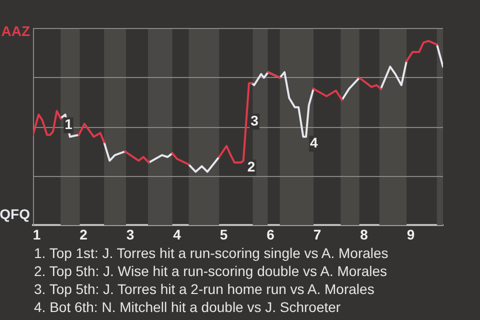 Image resolution: width=480 pixels, height=320 pixels. I want to click on text: QFQ, so click(15, 214).